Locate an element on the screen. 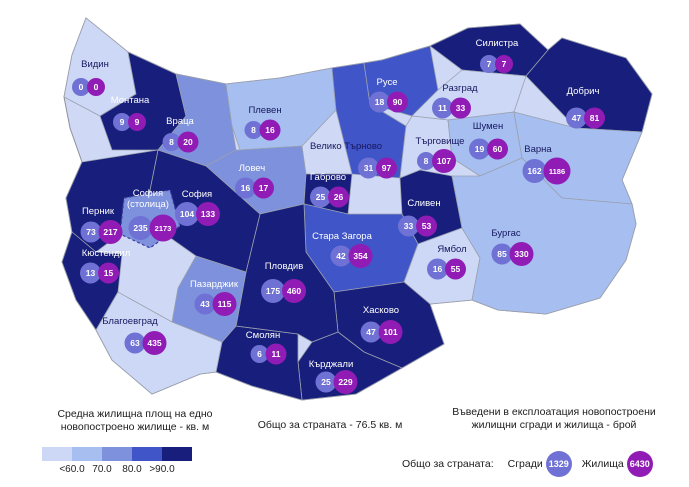 Image resolution: width=689 pixels, height=487 pixels. buildings-circle-yambol is located at coordinates (437, 269).